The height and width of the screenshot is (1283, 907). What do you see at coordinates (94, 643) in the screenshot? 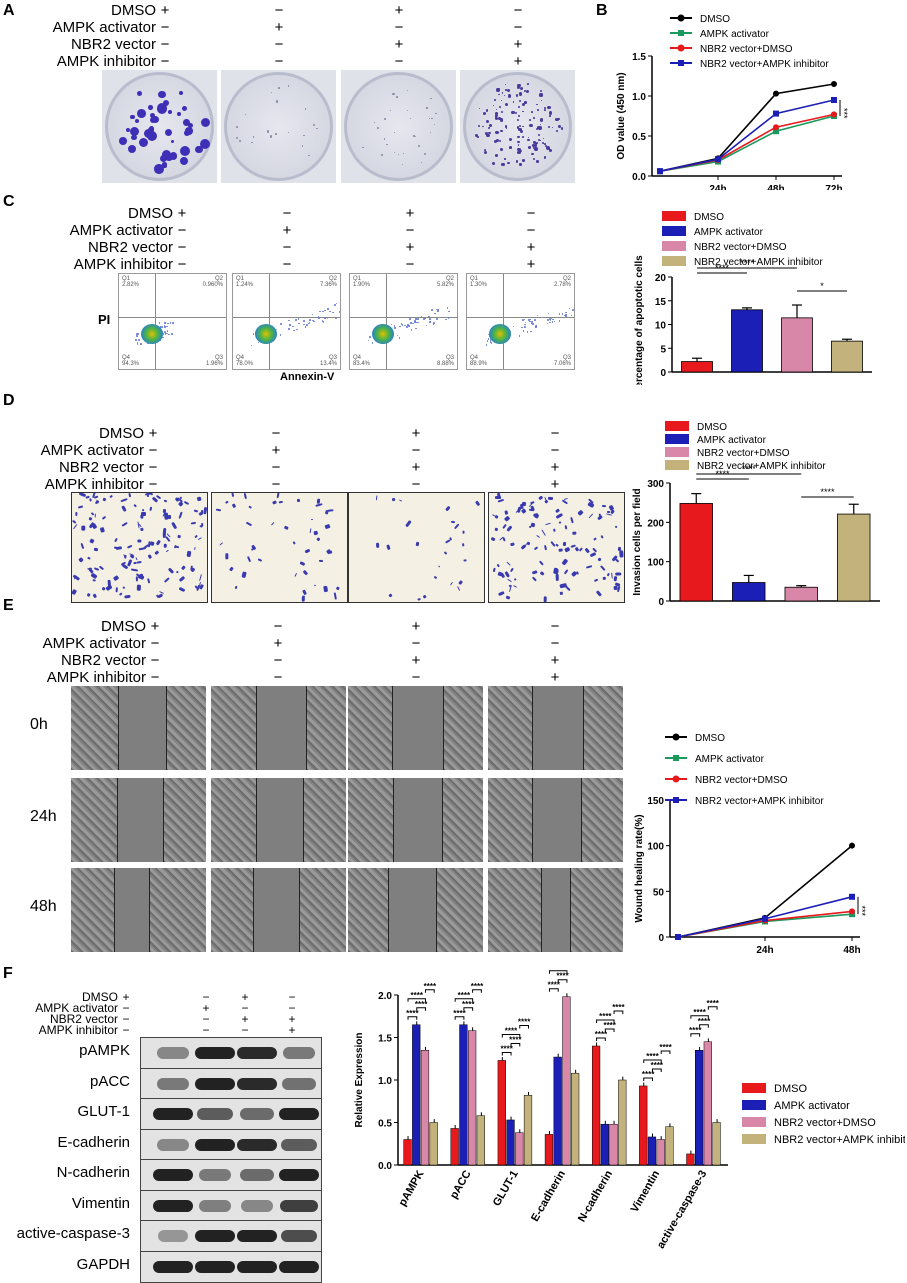
I see `treatment-name: AMPK activator` at bounding box center [94, 643].